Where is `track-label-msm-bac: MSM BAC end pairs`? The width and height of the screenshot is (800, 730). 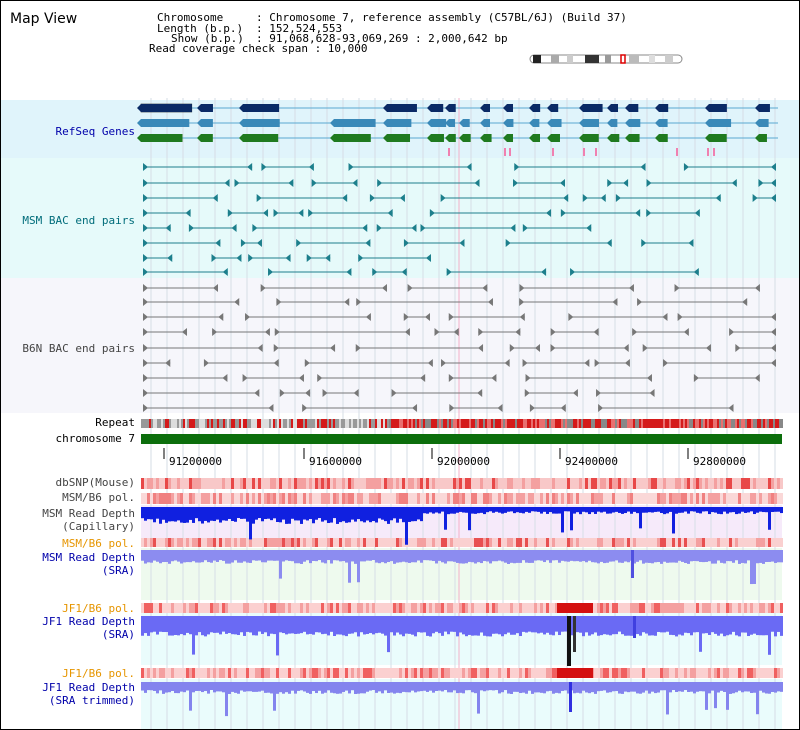 track-label-msm-bac: MSM BAC end pairs is located at coordinates (78, 220).